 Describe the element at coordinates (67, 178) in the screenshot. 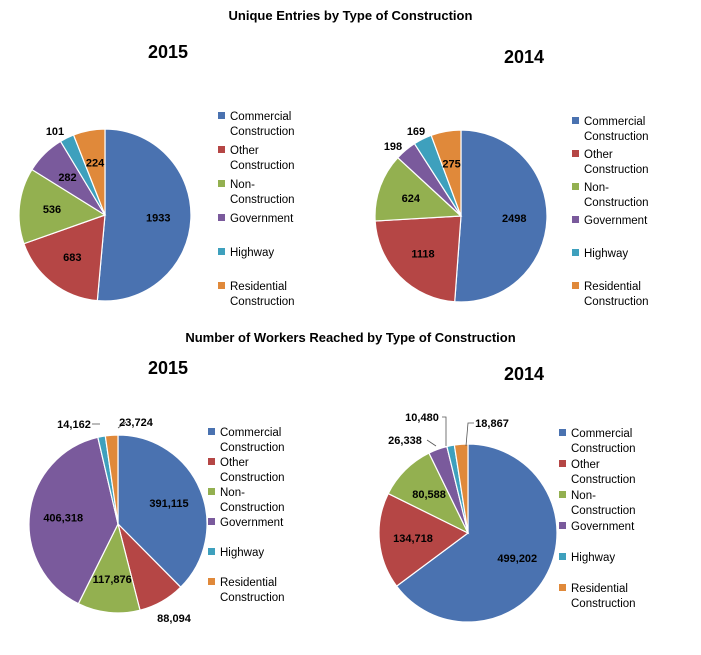

I see `data-label: 282` at that location.